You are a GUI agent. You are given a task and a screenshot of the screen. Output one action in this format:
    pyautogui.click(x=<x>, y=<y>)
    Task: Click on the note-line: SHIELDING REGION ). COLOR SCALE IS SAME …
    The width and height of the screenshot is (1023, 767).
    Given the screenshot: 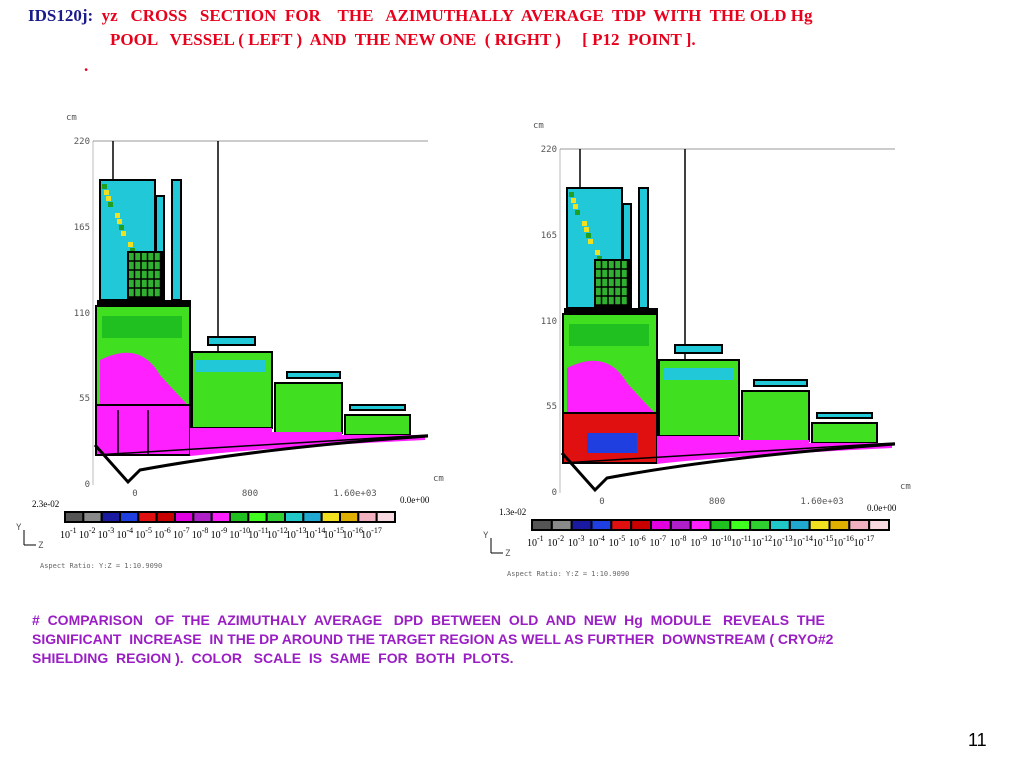 What is the action you would take?
    pyautogui.click(x=273, y=658)
    